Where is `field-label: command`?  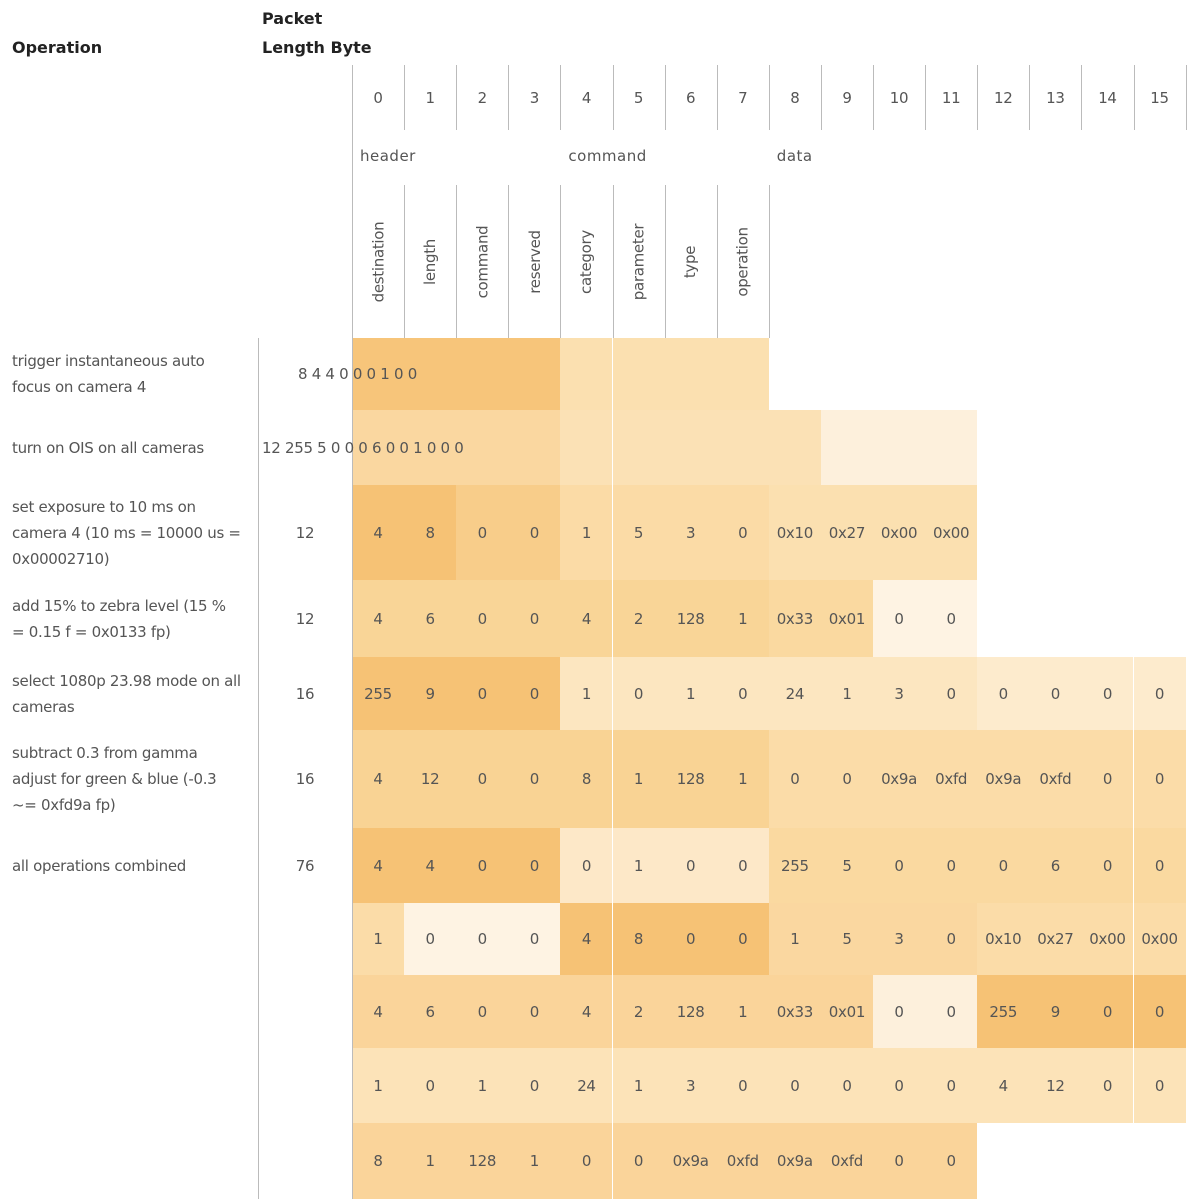 field-label: command is located at coordinates (482, 261).